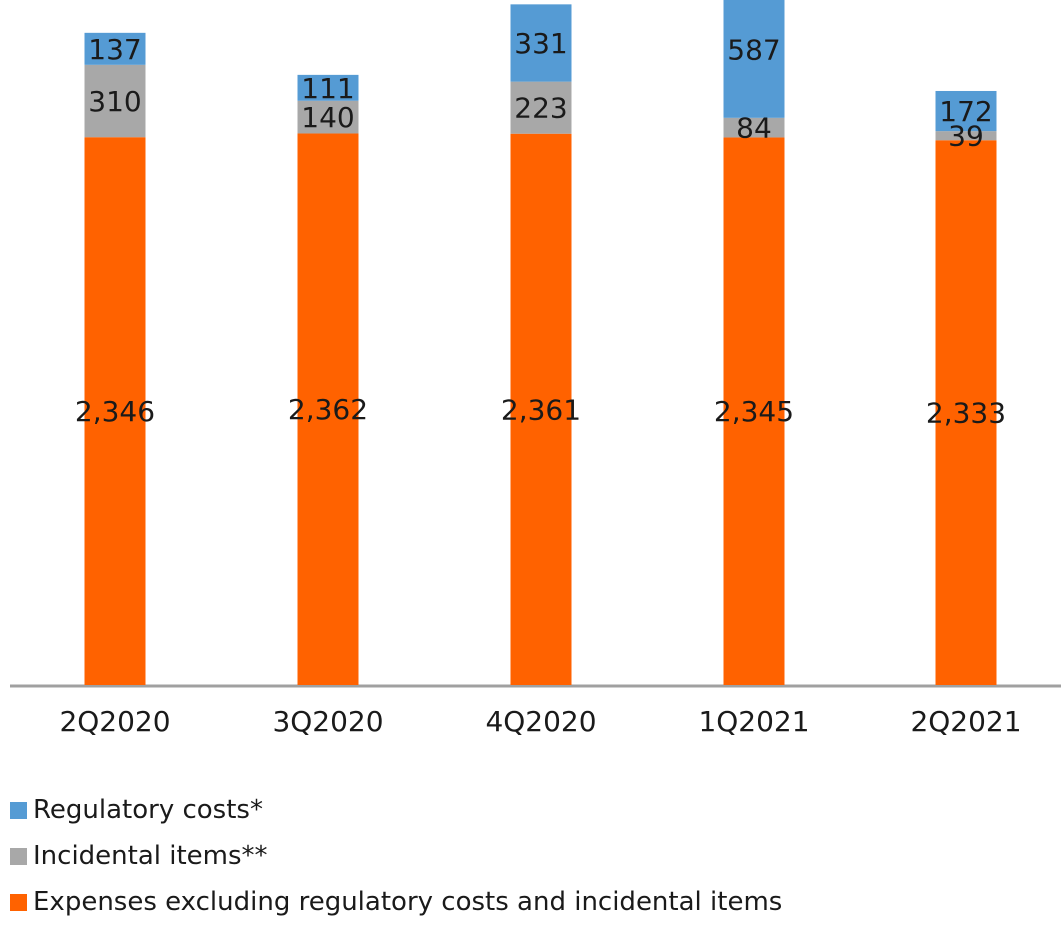  I want to click on data-label-incidental-1Q2021: 84, so click(754, 128).